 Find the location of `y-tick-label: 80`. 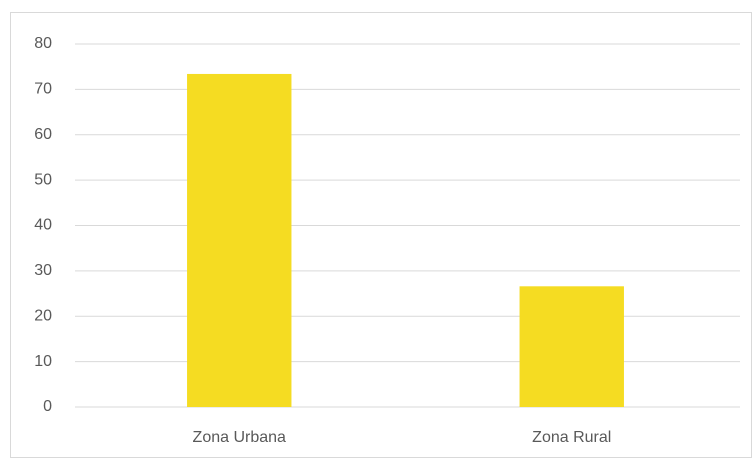

y-tick-label: 80 is located at coordinates (43, 43).